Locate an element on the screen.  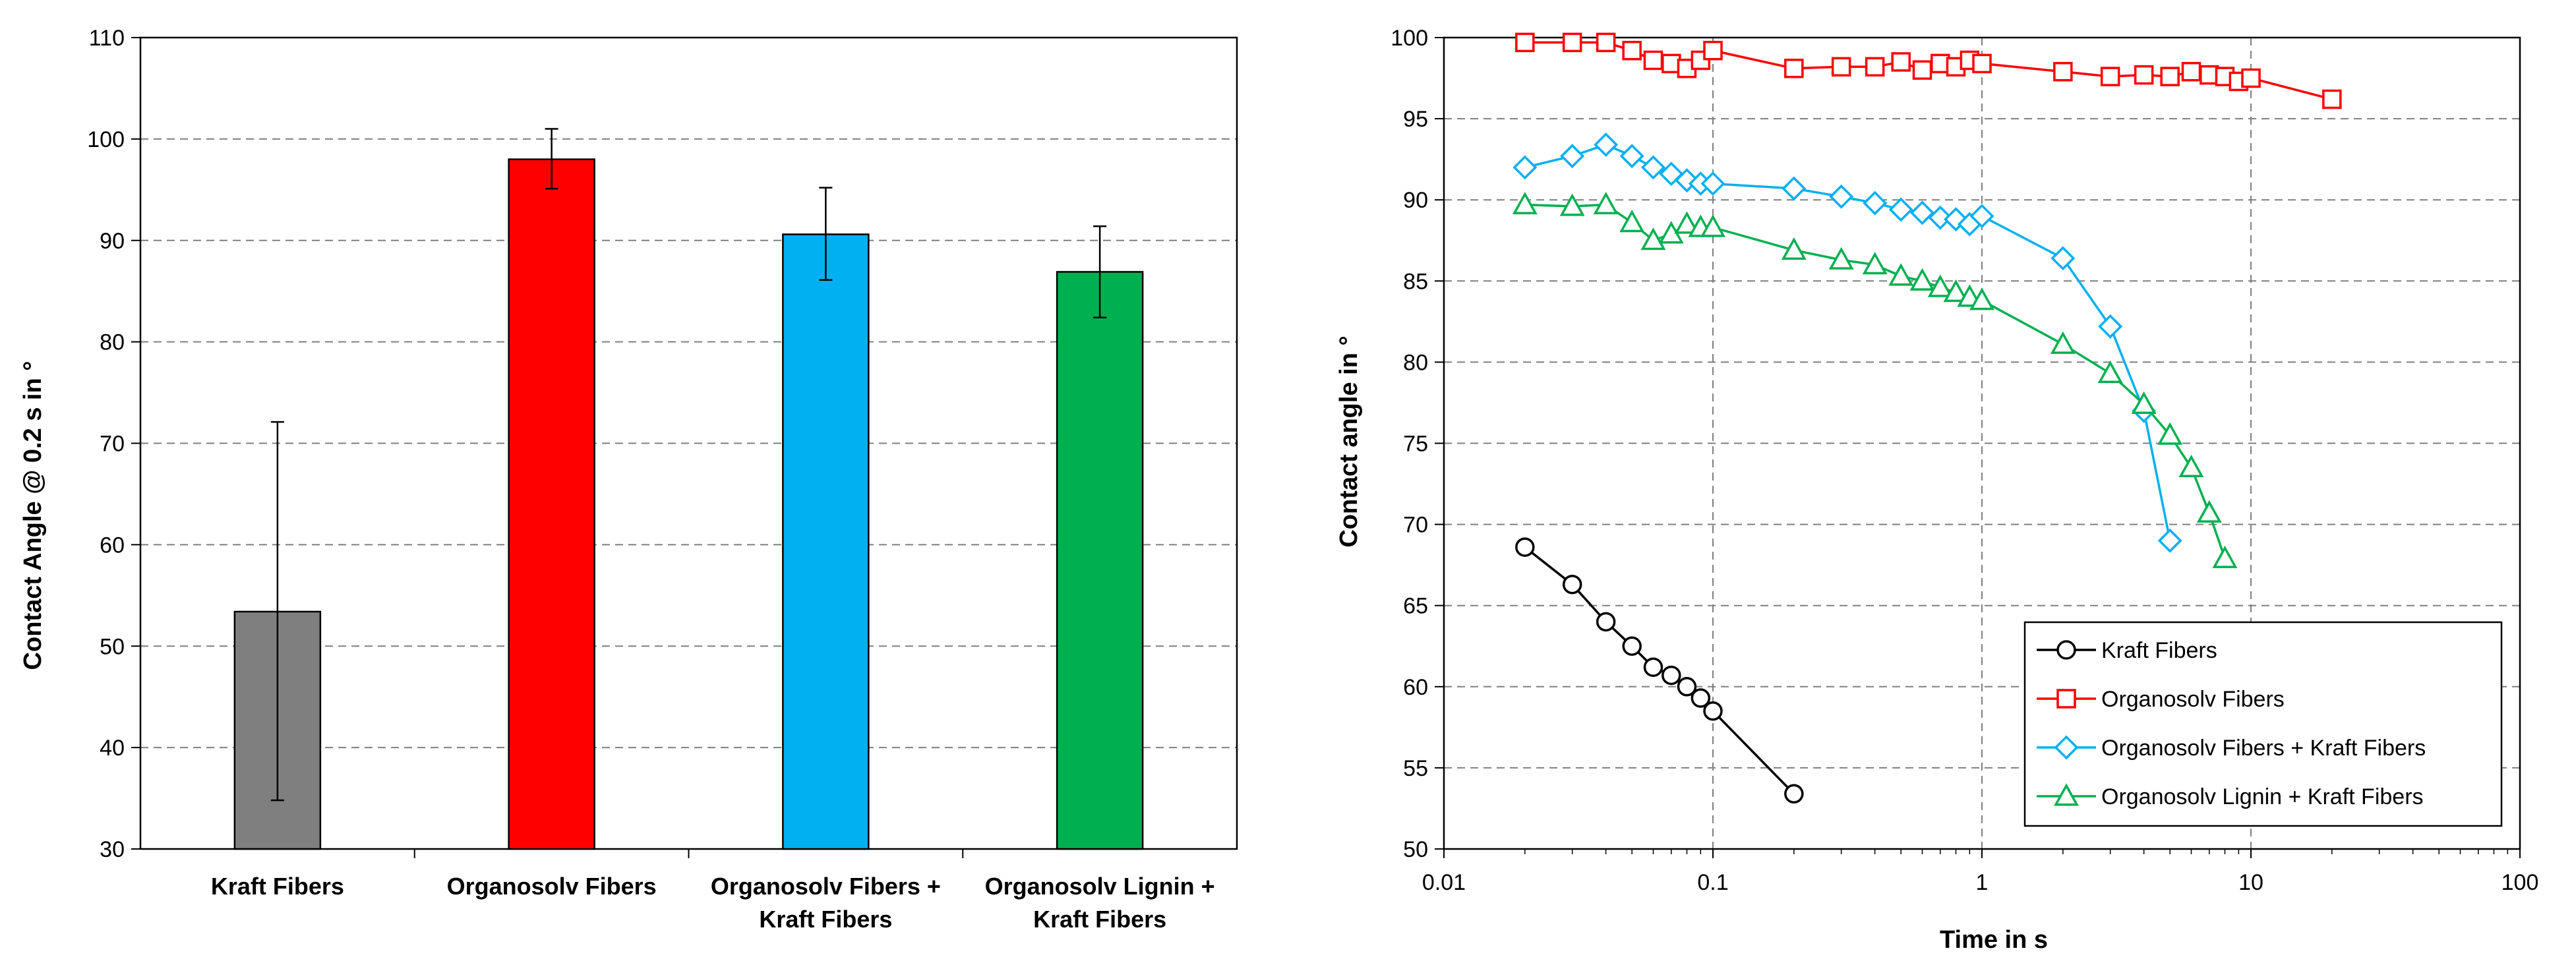
bar-chart-y-tick-label: 100 is located at coordinates (106, 139).